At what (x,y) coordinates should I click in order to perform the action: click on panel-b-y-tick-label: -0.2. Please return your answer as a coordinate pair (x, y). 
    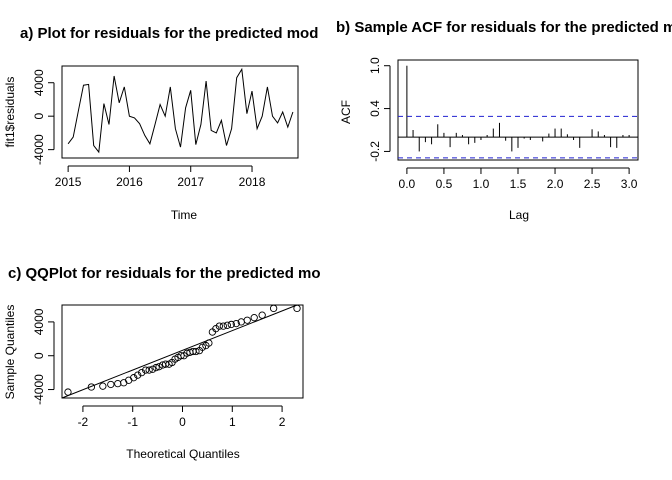
    Looking at the image, I should click on (375, 151).